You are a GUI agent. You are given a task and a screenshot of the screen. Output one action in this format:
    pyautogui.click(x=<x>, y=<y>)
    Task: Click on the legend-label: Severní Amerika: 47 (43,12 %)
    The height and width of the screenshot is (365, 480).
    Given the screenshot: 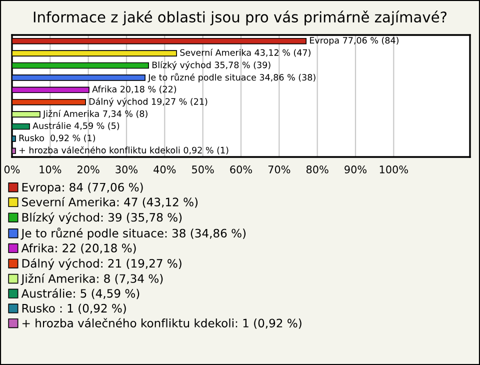 What is the action you would take?
    pyautogui.click(x=110, y=202)
    